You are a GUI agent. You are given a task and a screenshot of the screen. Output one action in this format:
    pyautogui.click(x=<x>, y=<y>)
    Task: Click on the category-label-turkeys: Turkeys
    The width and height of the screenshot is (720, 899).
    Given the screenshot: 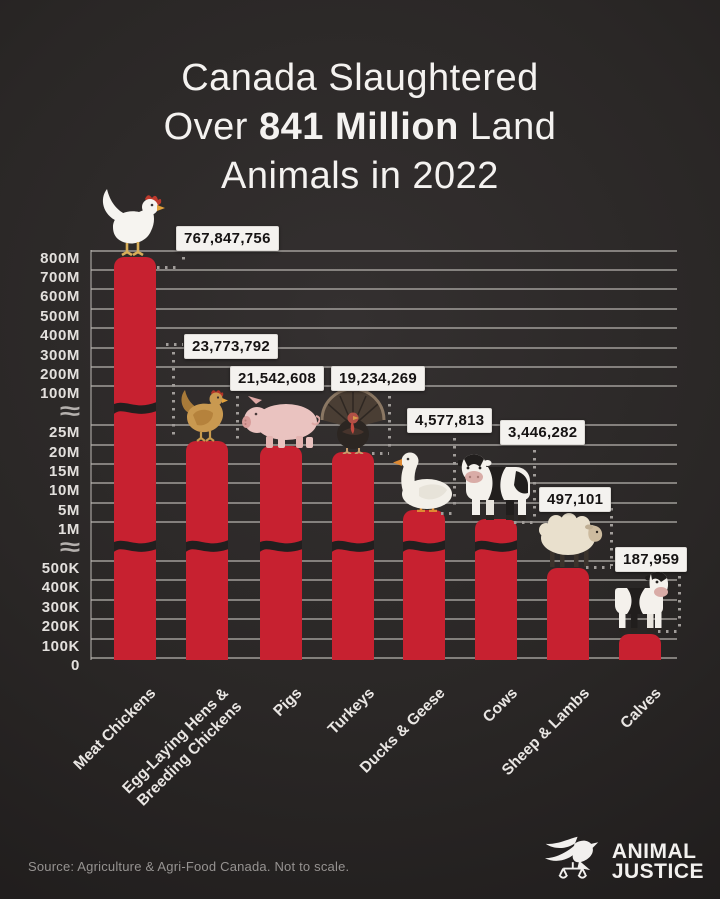 What is the action you would take?
    pyautogui.click(x=351, y=711)
    